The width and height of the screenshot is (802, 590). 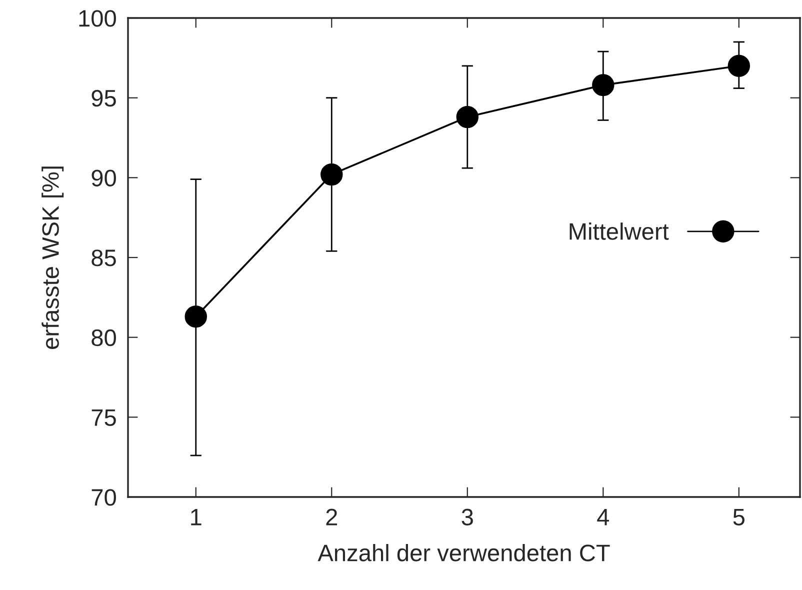 What do you see at coordinates (738, 517) in the screenshot?
I see `x-tick-label: 5` at bounding box center [738, 517].